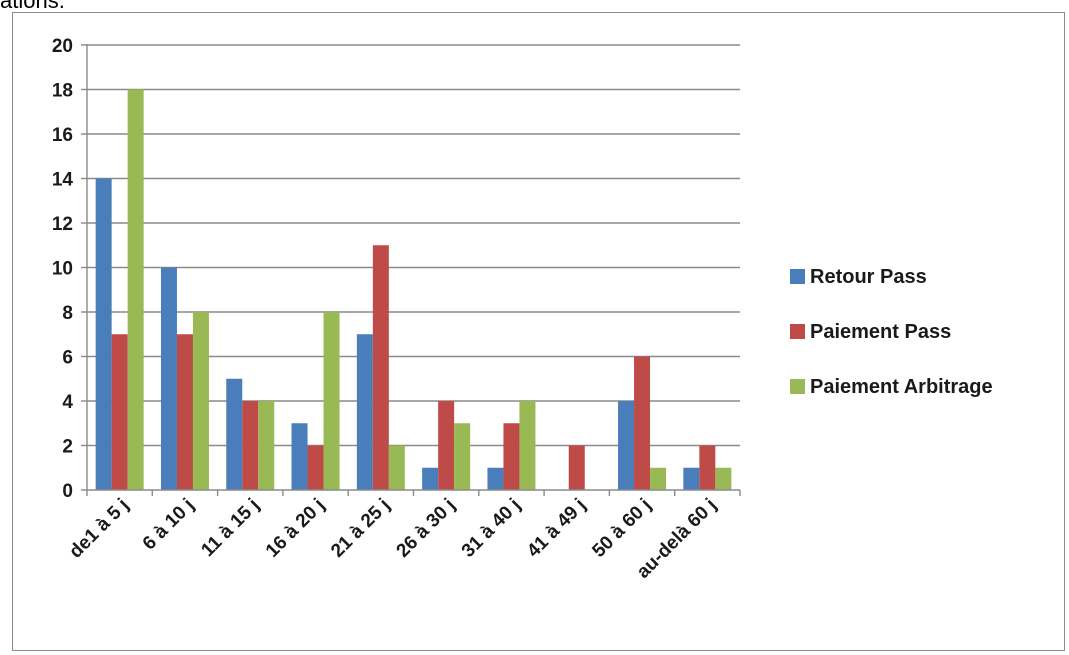  Describe the element at coordinates (491, 528) in the screenshot. I see `x-tick-label: 31 à 40 j` at that location.